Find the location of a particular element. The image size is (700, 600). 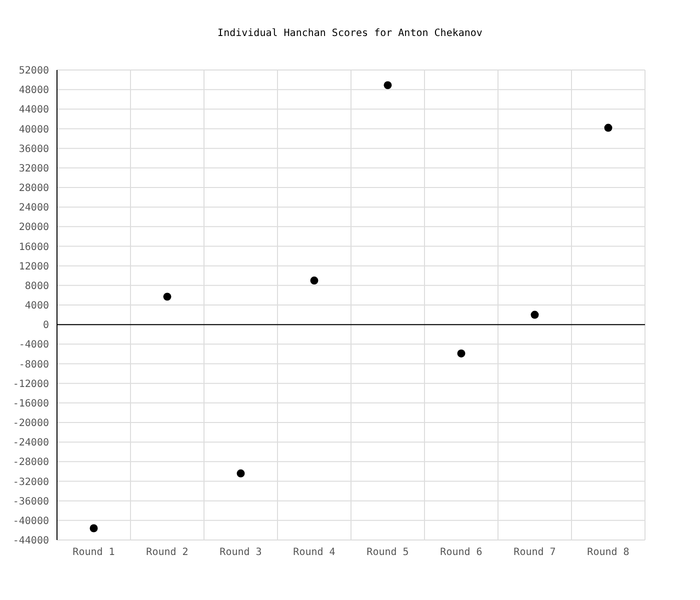

y-tick-label: -12000 is located at coordinates (30, 384).